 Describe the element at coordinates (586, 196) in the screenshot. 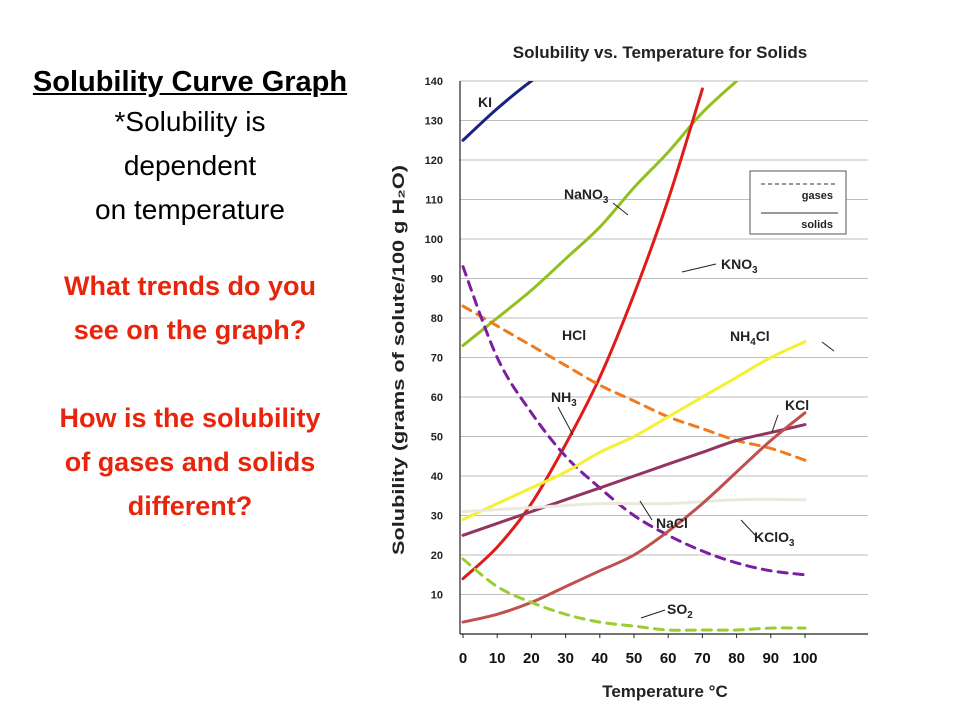

I see `series-label-nano3: NaNO3` at that location.